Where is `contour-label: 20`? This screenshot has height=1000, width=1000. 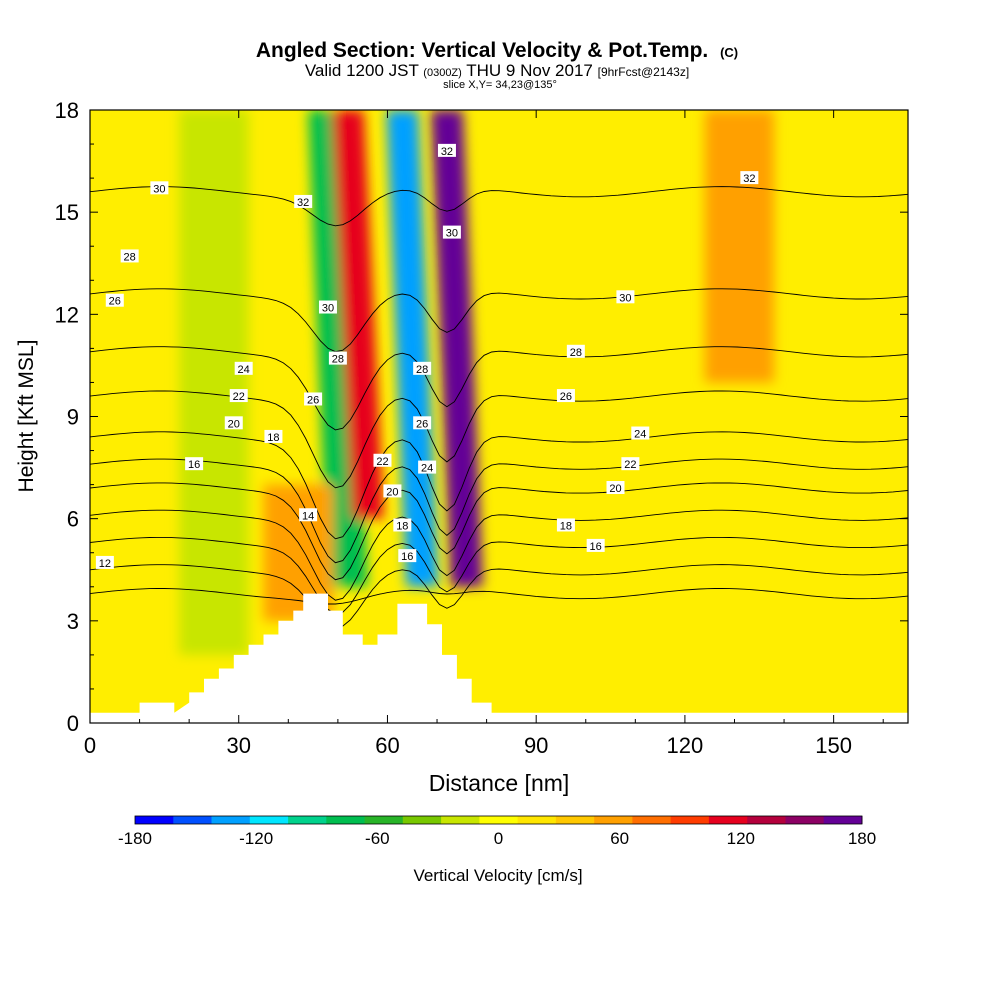 contour-label: 20 is located at coordinates (233, 423).